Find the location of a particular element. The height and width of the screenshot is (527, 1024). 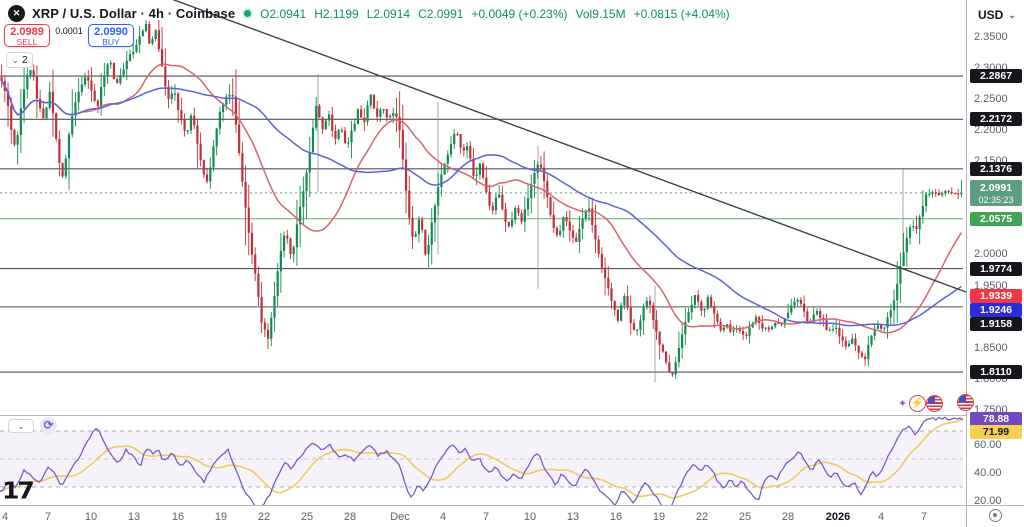

lightning-icon: ⚡ is located at coordinates (917, 403).